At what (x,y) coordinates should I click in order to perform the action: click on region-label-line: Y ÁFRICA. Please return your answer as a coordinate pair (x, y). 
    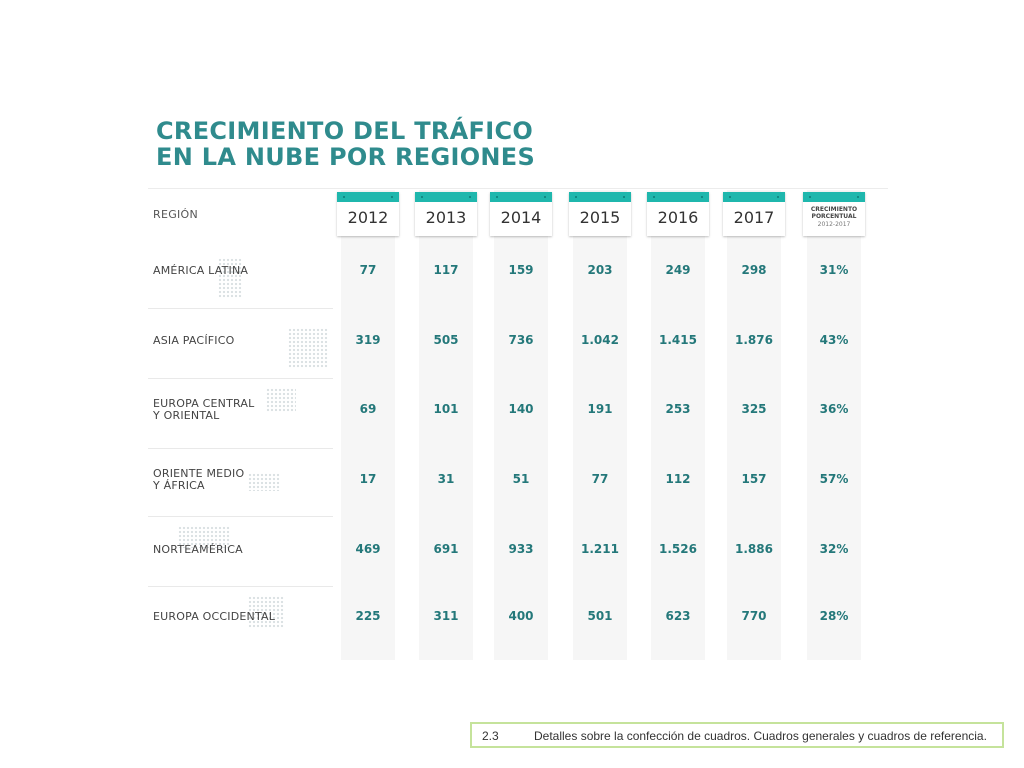
    Looking at the image, I should click on (179, 485).